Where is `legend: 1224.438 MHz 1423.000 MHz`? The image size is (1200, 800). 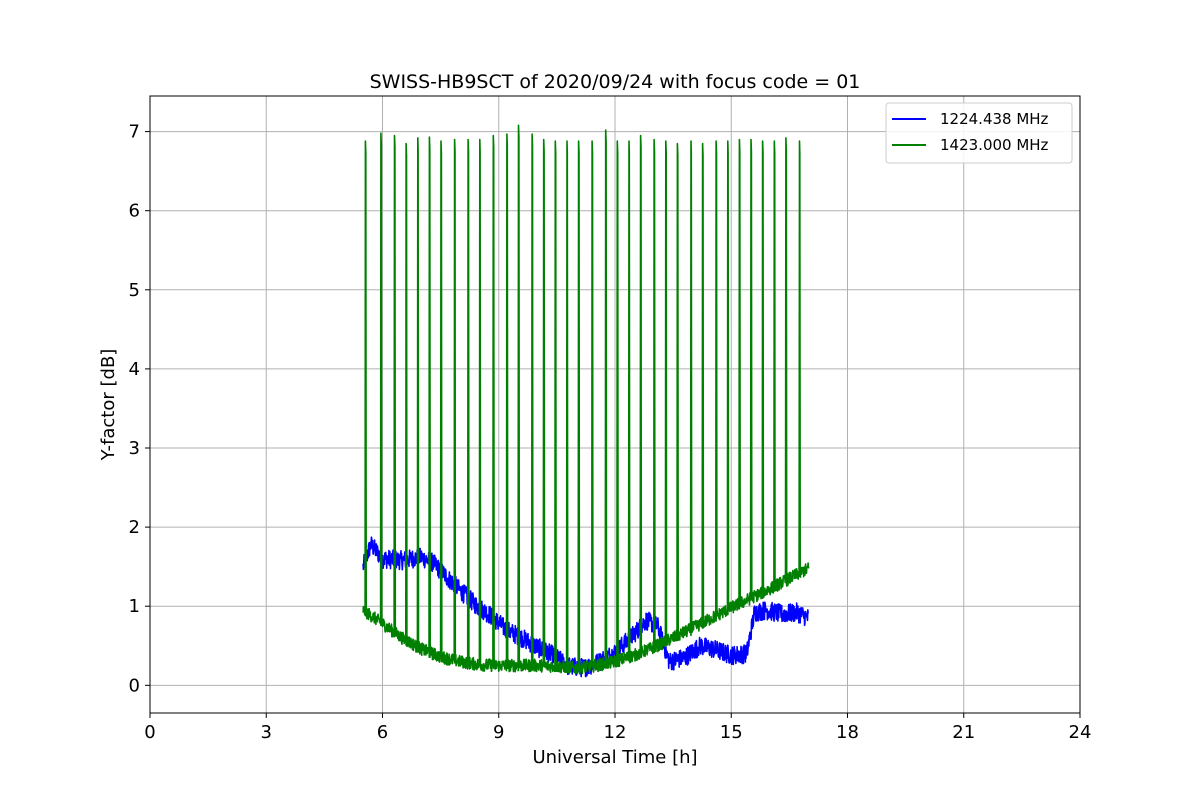
legend: 1224.438 MHz 1423.000 MHz is located at coordinates (979, 133).